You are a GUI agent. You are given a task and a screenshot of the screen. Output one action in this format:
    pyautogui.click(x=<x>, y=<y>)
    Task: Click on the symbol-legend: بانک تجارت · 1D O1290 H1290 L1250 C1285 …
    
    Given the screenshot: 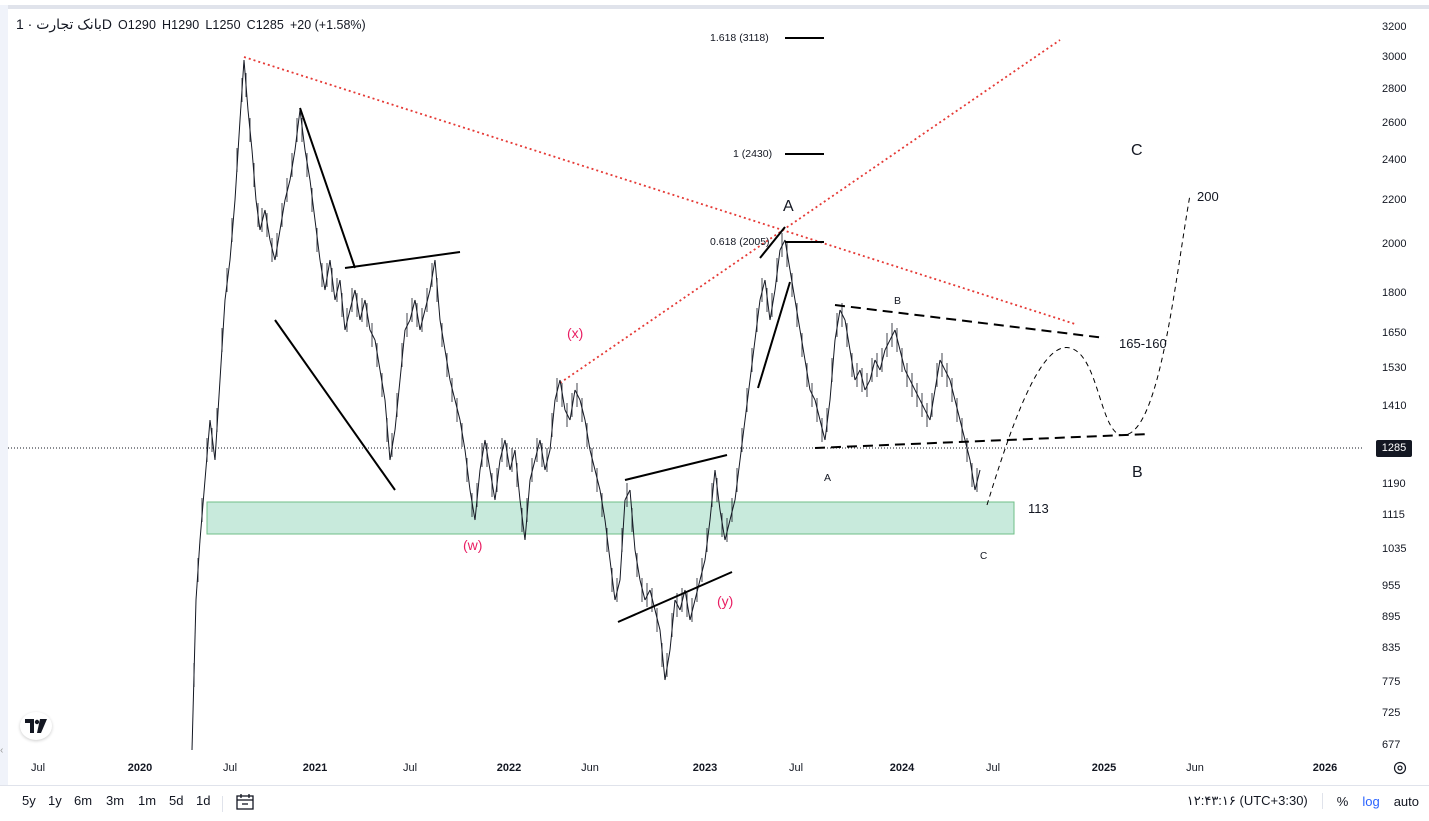 What is the action you would take?
    pyautogui.click(x=191, y=24)
    